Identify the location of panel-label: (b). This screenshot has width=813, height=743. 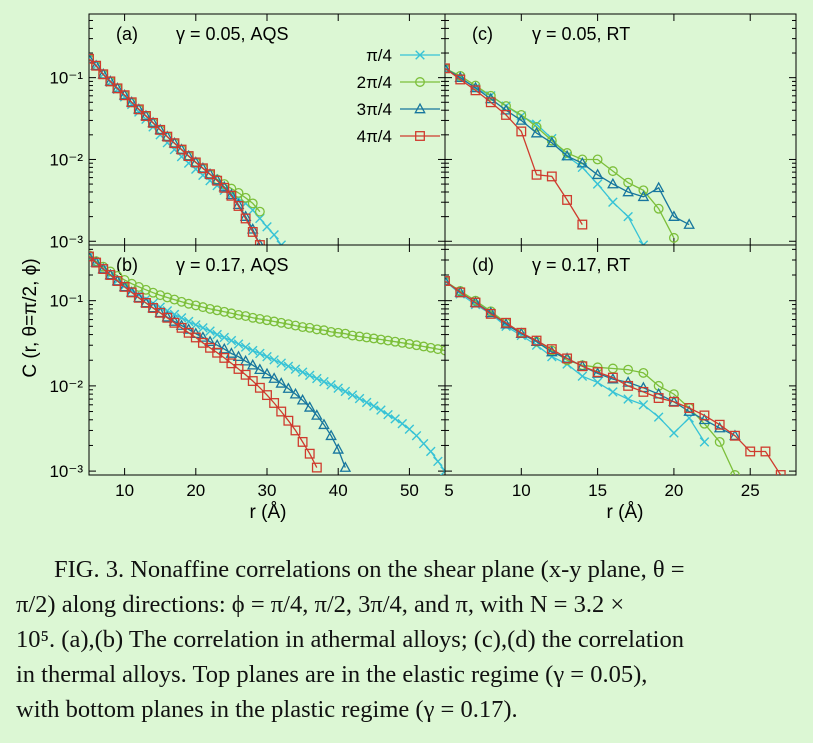
(127, 265).